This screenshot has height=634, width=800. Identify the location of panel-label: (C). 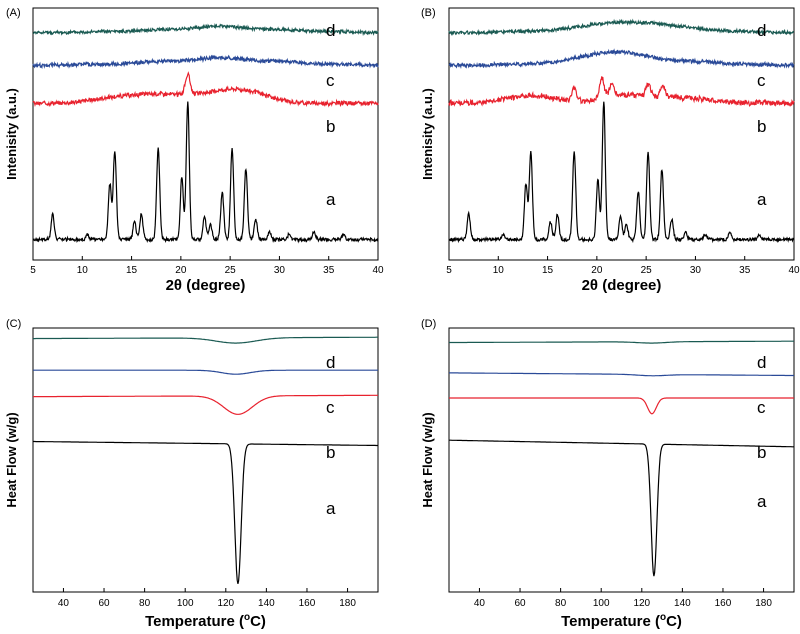
(13, 324).